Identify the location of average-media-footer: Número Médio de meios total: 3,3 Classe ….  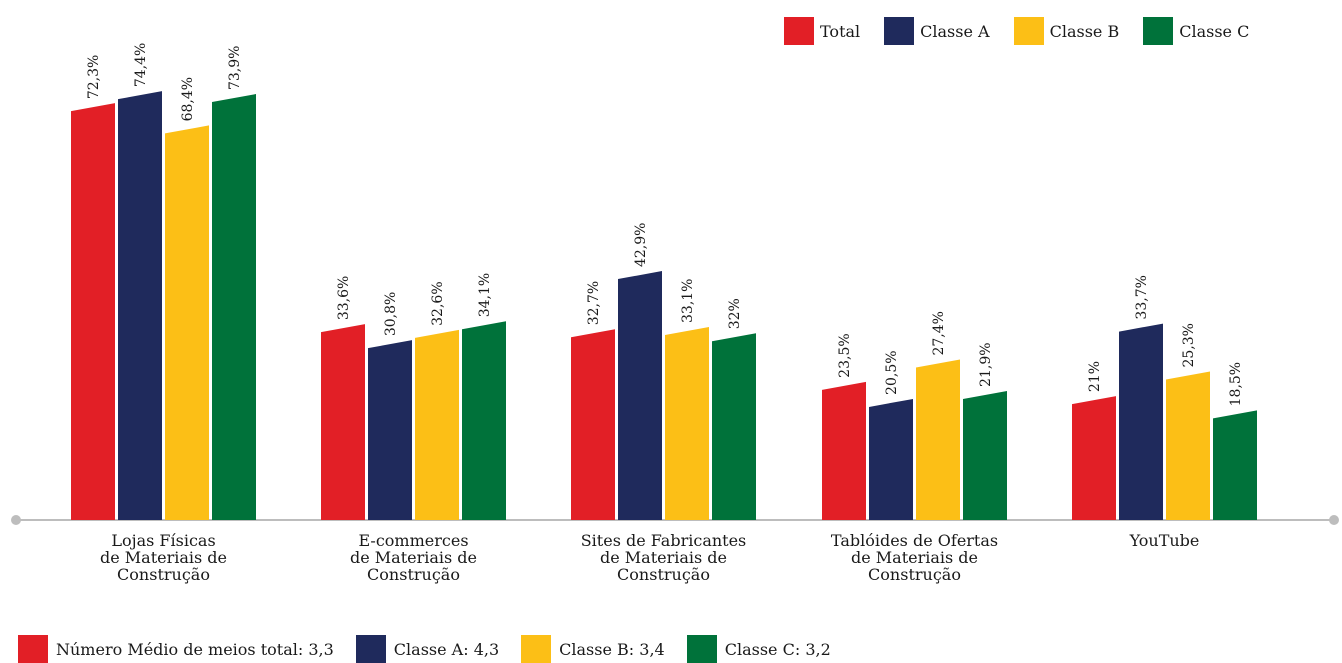
(435, 649).